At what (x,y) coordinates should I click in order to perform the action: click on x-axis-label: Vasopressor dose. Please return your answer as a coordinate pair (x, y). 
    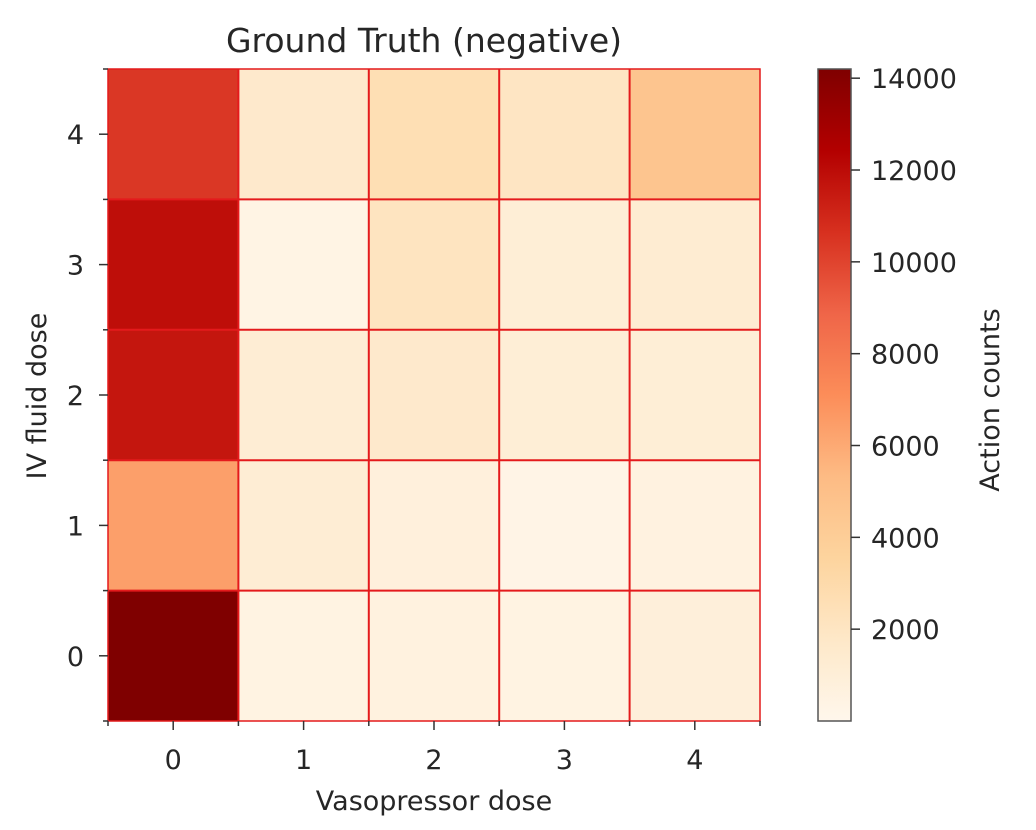
    Looking at the image, I should click on (434, 801).